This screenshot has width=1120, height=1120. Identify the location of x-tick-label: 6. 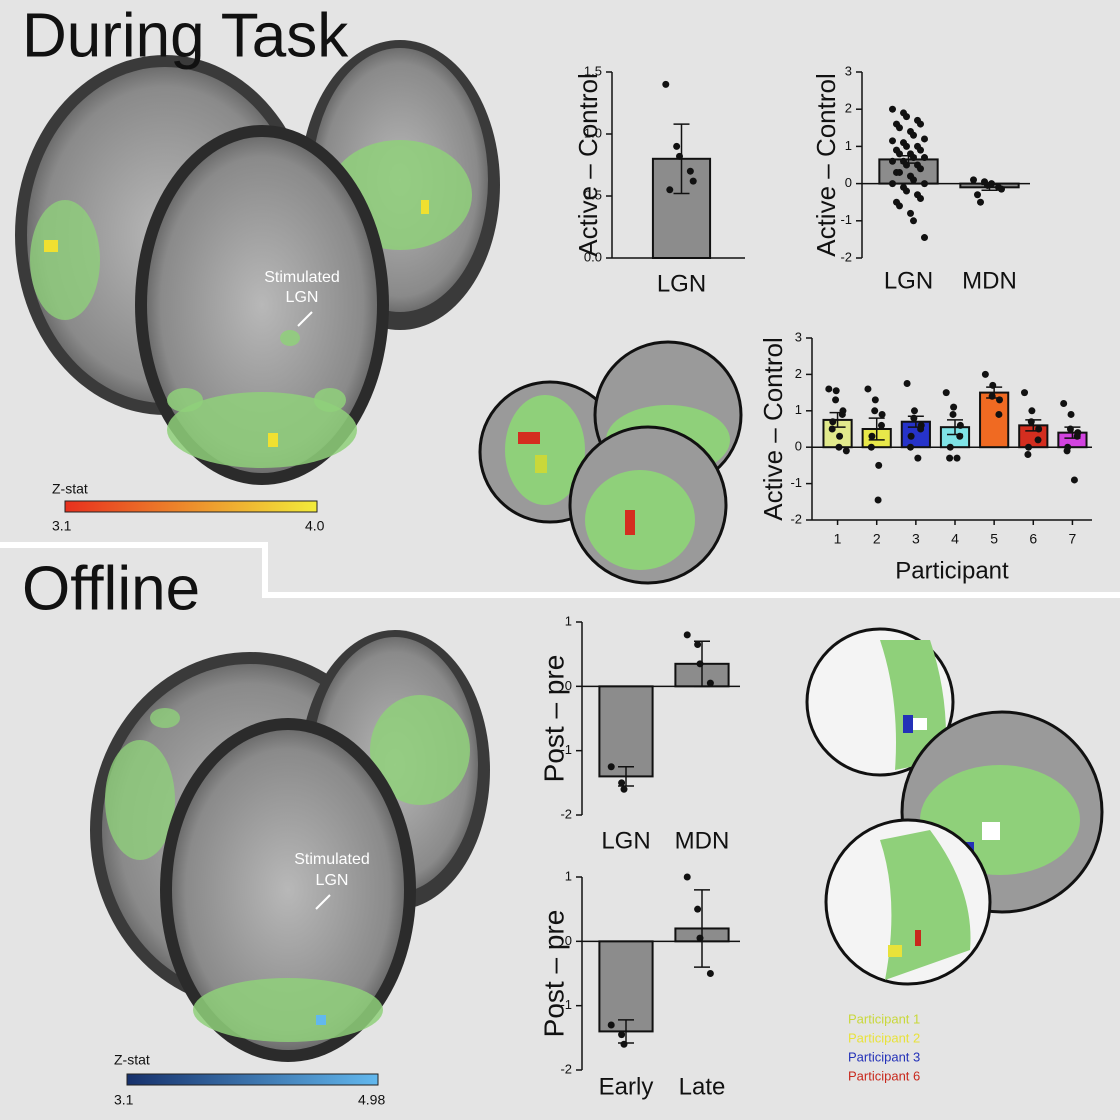
(1033, 539).